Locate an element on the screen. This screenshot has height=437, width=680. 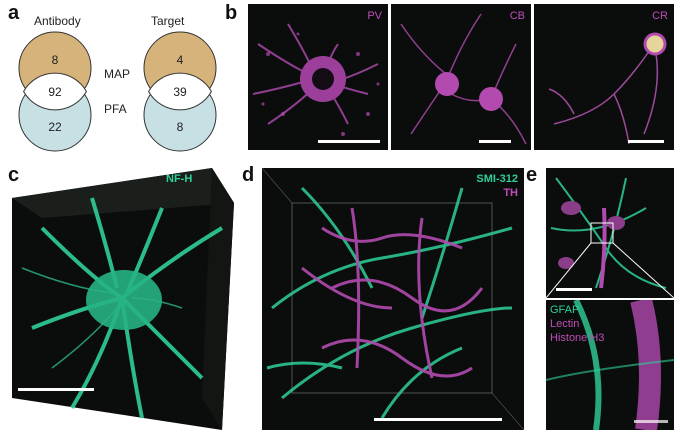
venn-target-overlap is located at coordinates (180, 91).